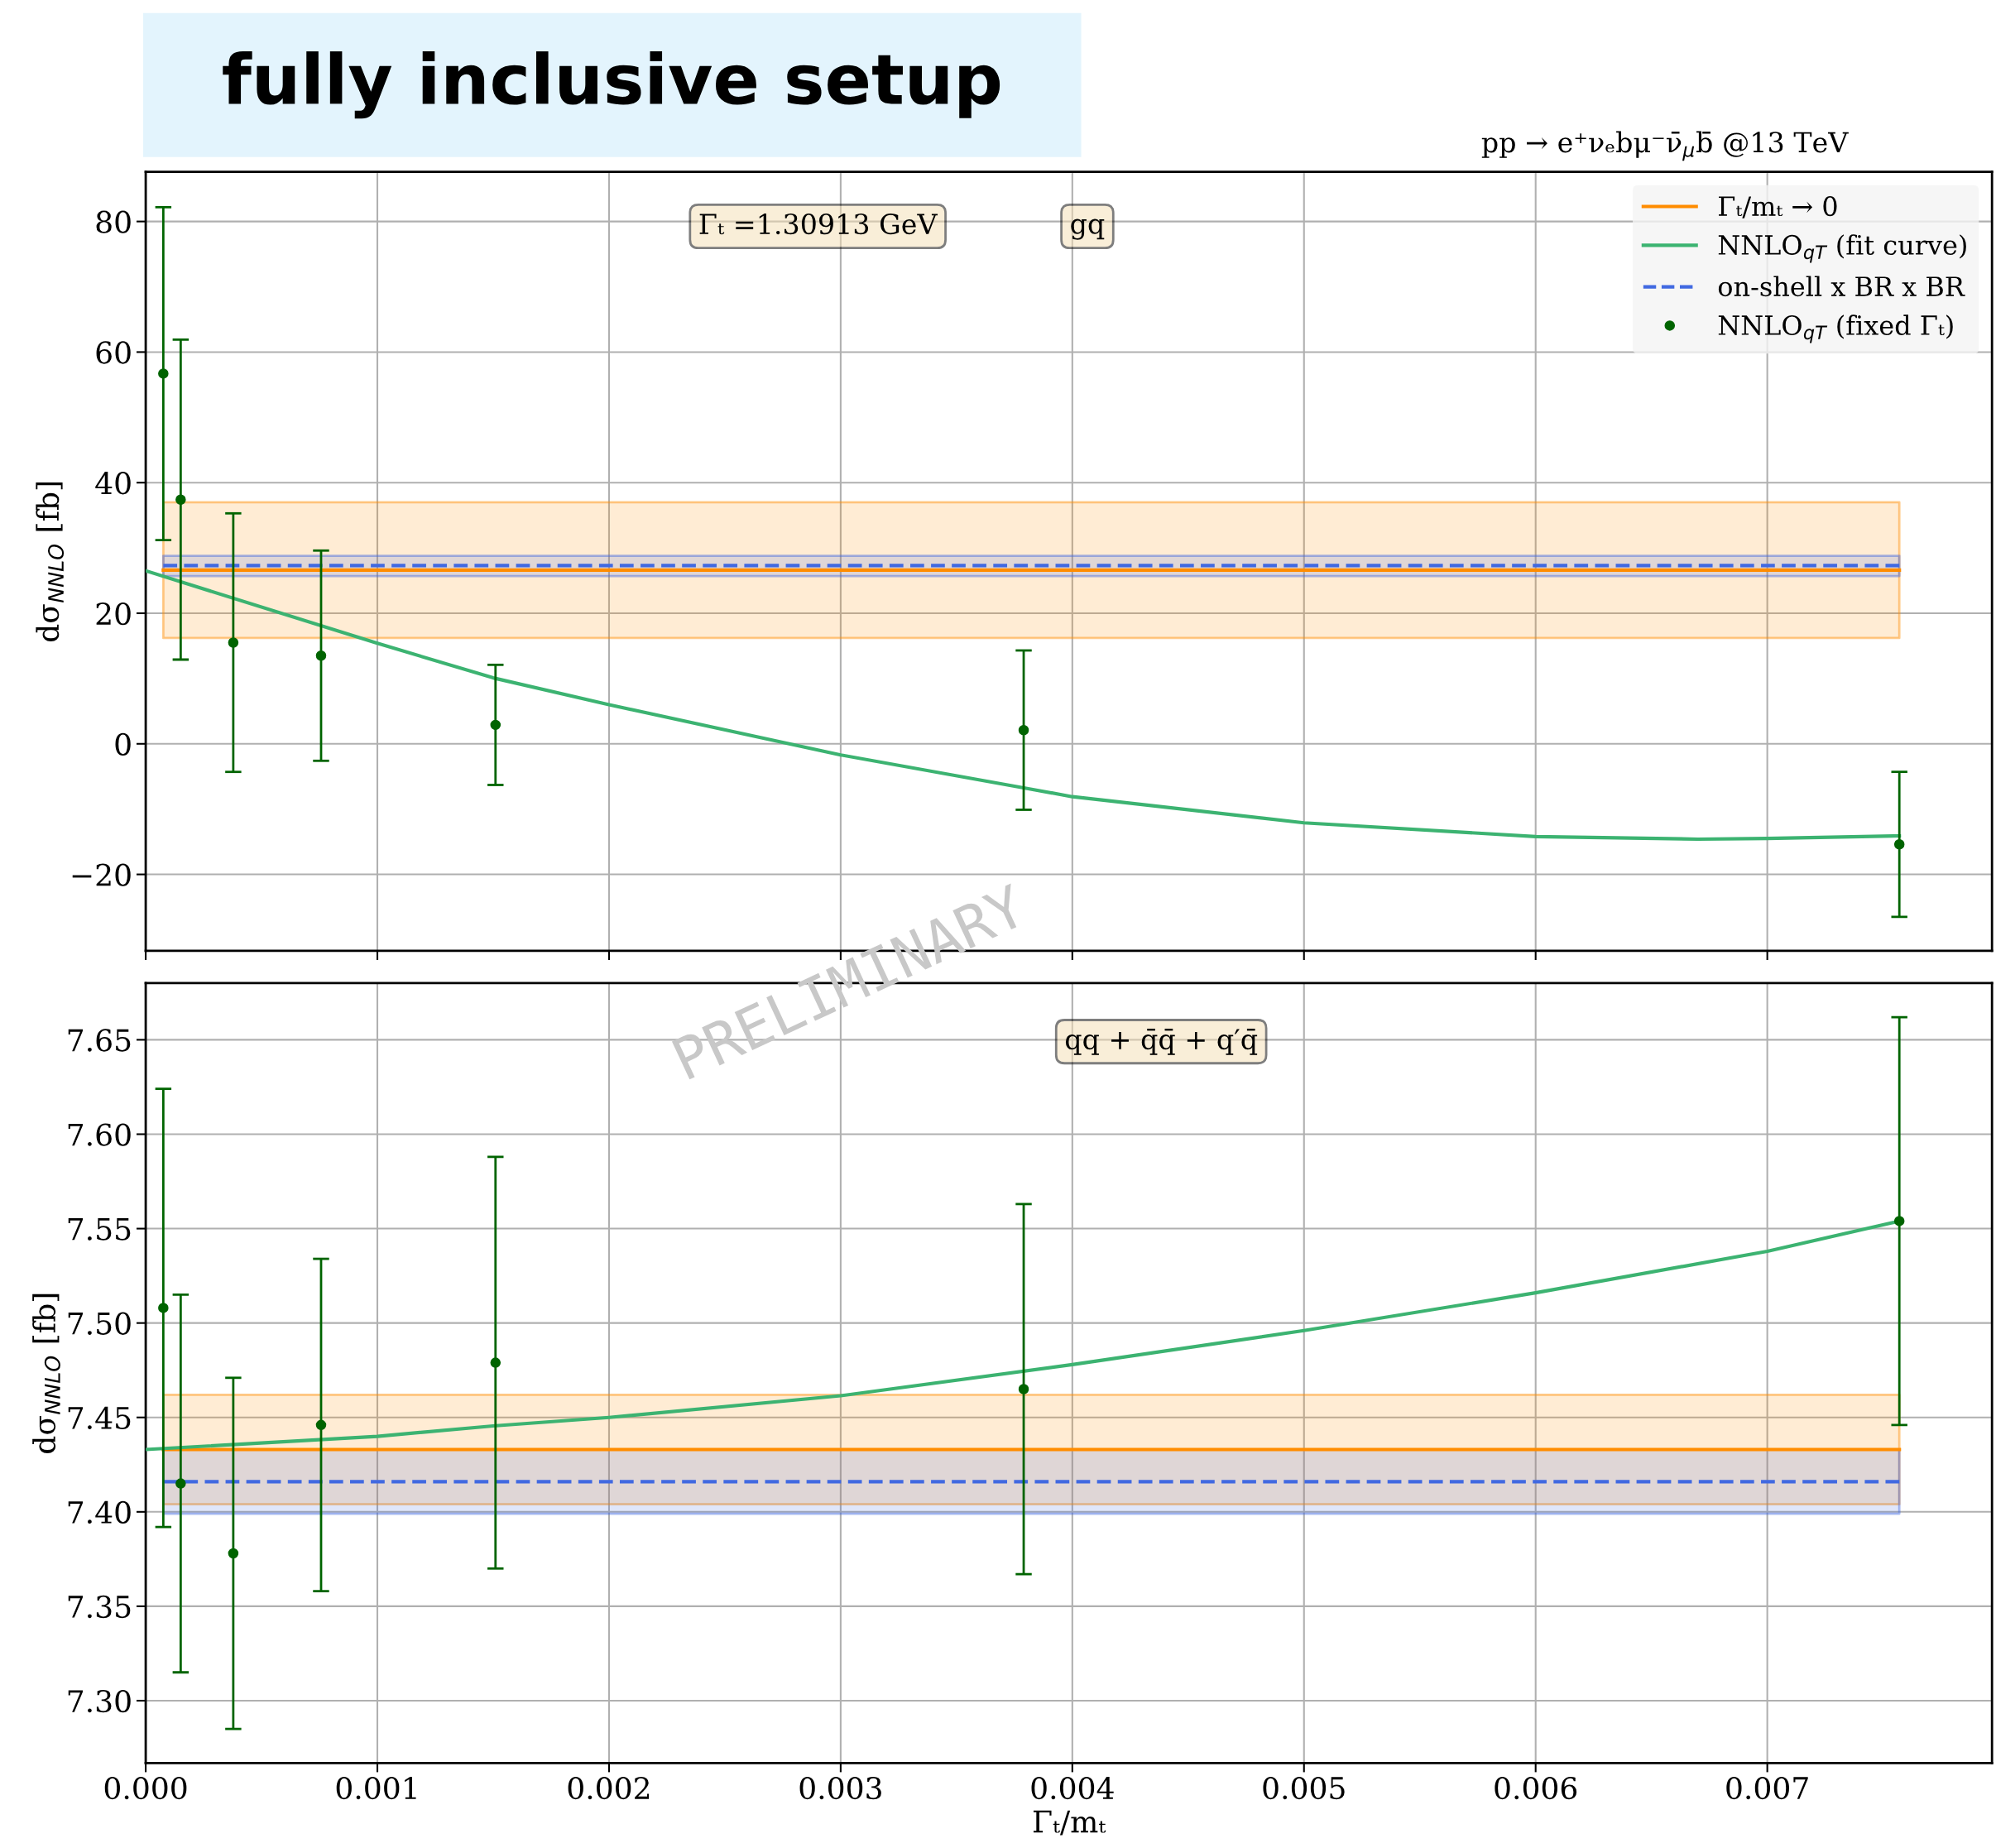 This screenshot has height=1848, width=1996. What do you see at coordinates (99, 1607) in the screenshot?
I see `y-tick-label: 7.35` at bounding box center [99, 1607].